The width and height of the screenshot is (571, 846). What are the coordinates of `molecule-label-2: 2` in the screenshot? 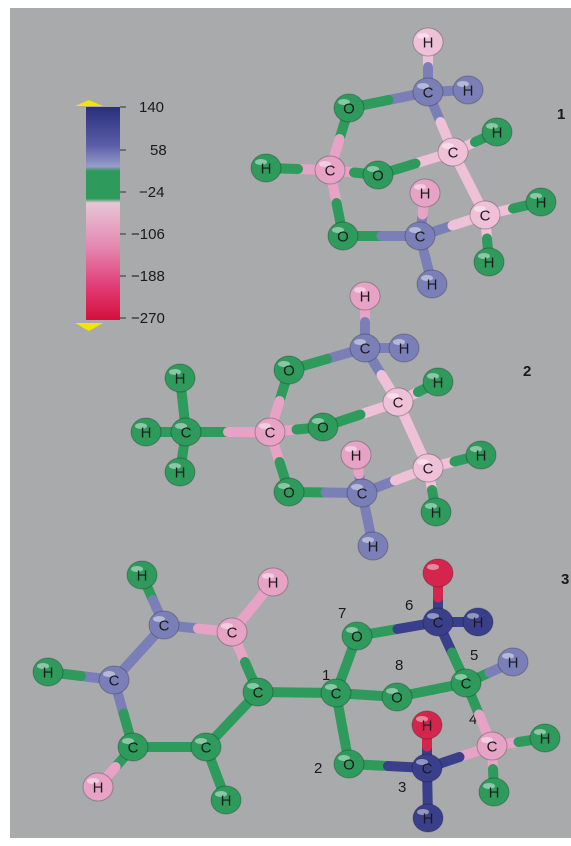 It's located at (527, 371).